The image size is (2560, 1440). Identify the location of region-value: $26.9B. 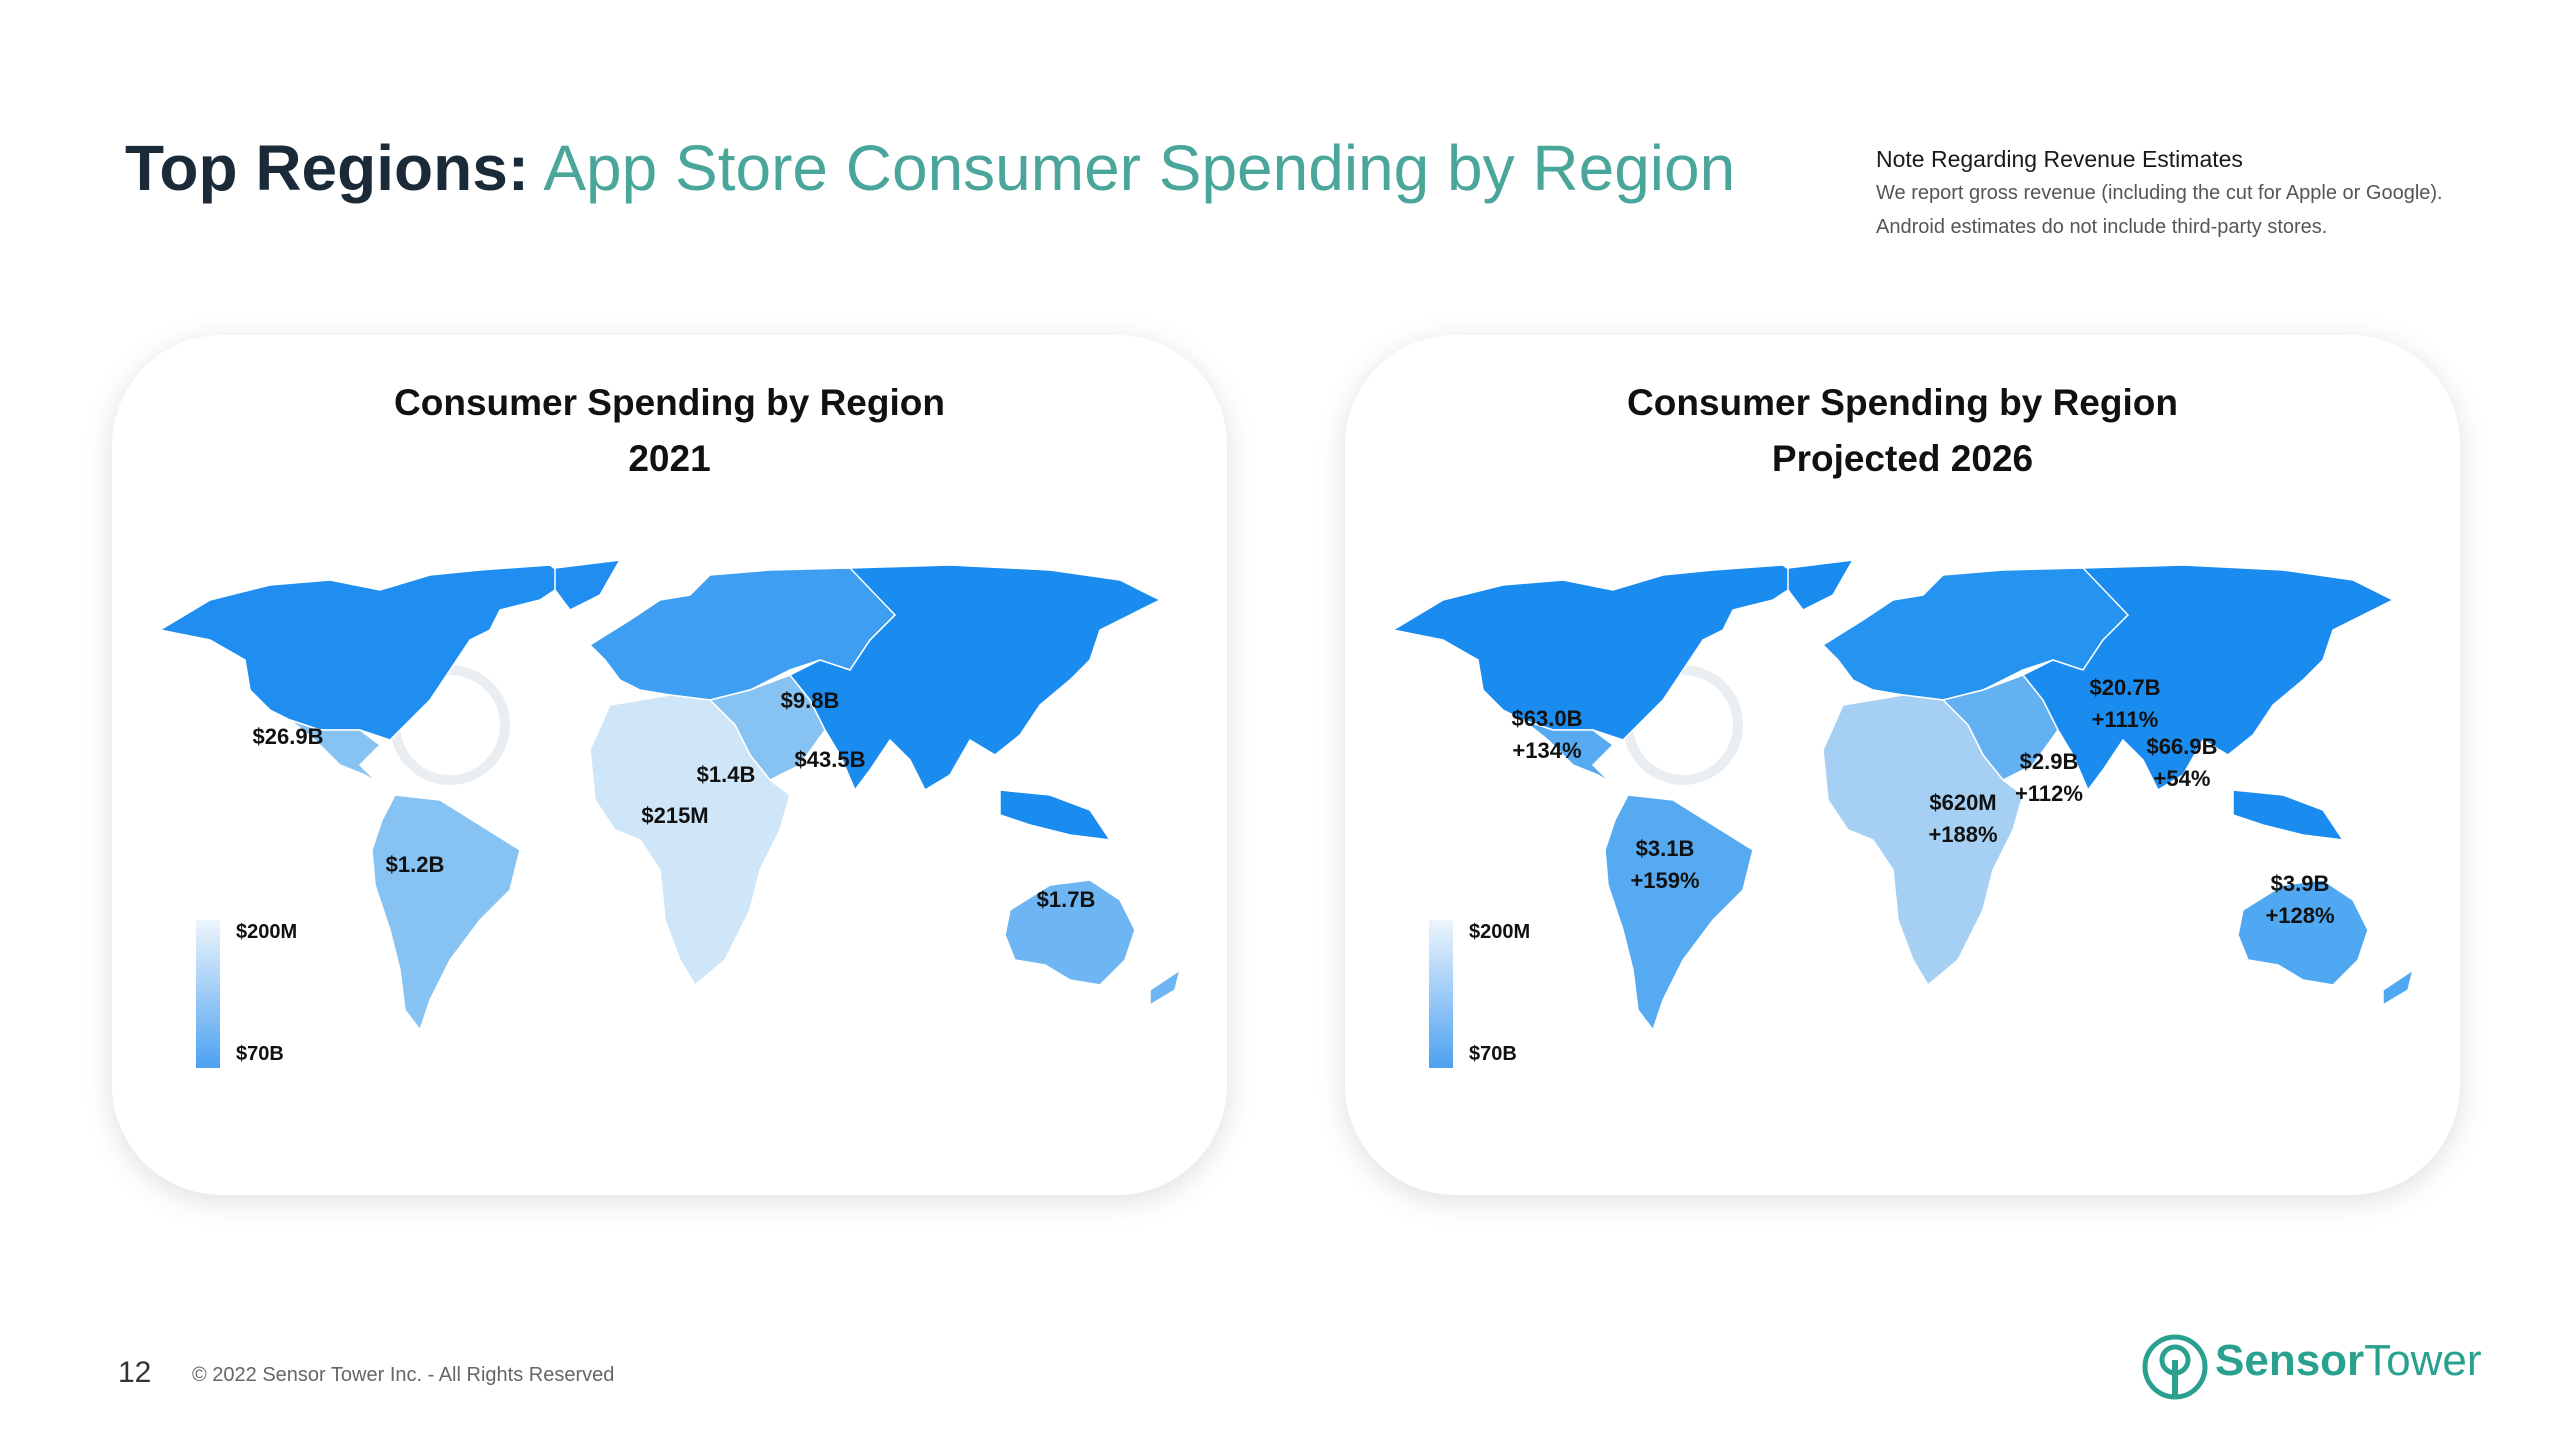
(288, 736).